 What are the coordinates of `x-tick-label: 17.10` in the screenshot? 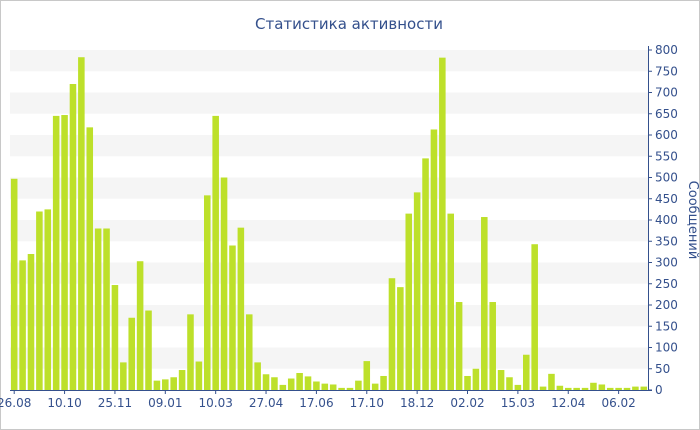 It's located at (367, 403).